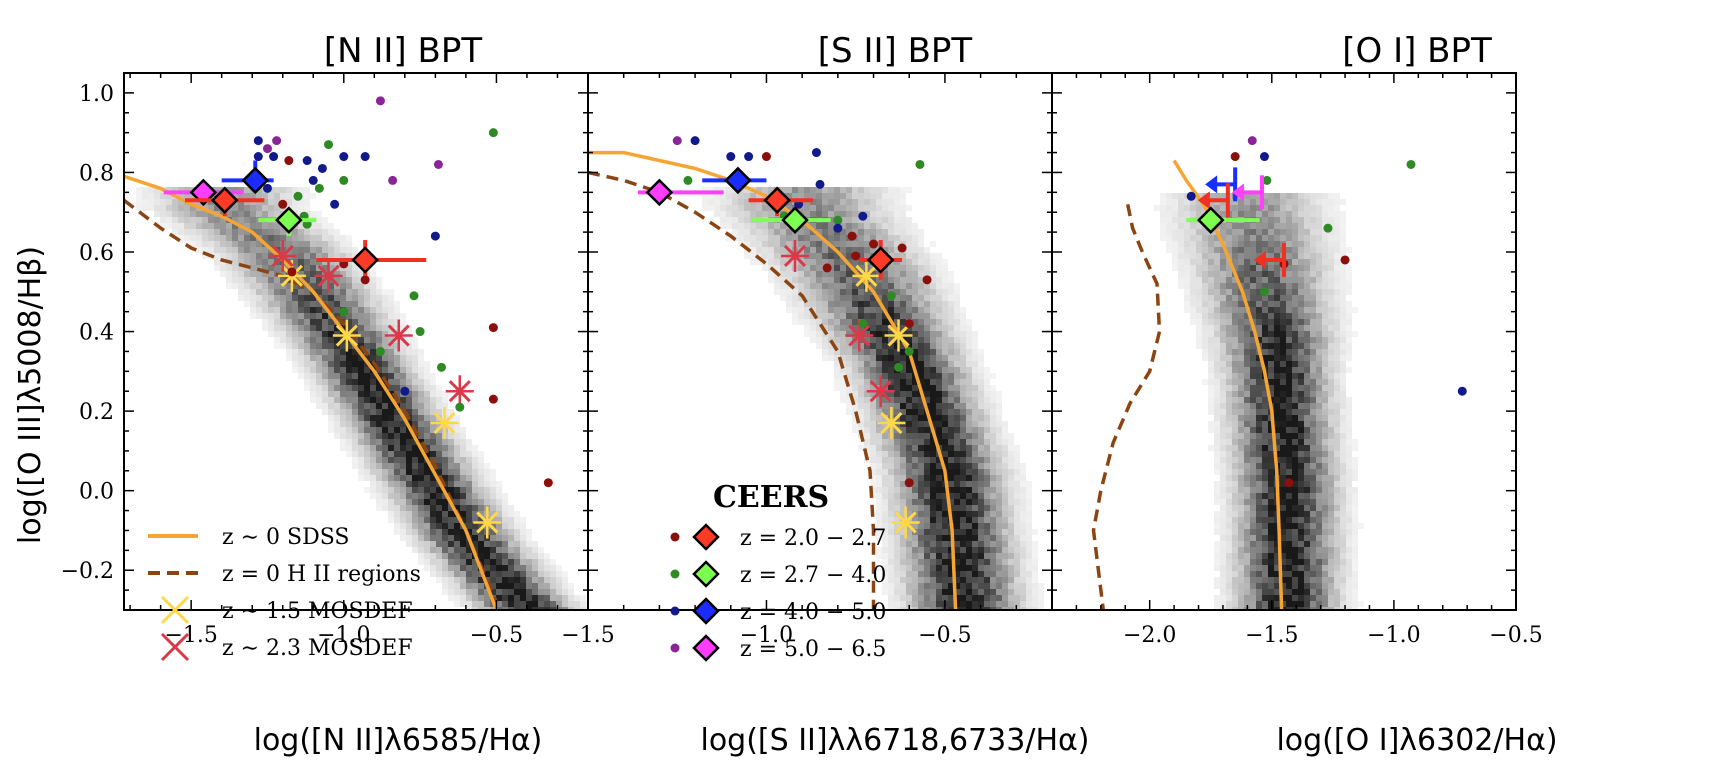  What do you see at coordinates (346, 335) in the screenshot?
I see `nii-mosdef15-point` at bounding box center [346, 335].